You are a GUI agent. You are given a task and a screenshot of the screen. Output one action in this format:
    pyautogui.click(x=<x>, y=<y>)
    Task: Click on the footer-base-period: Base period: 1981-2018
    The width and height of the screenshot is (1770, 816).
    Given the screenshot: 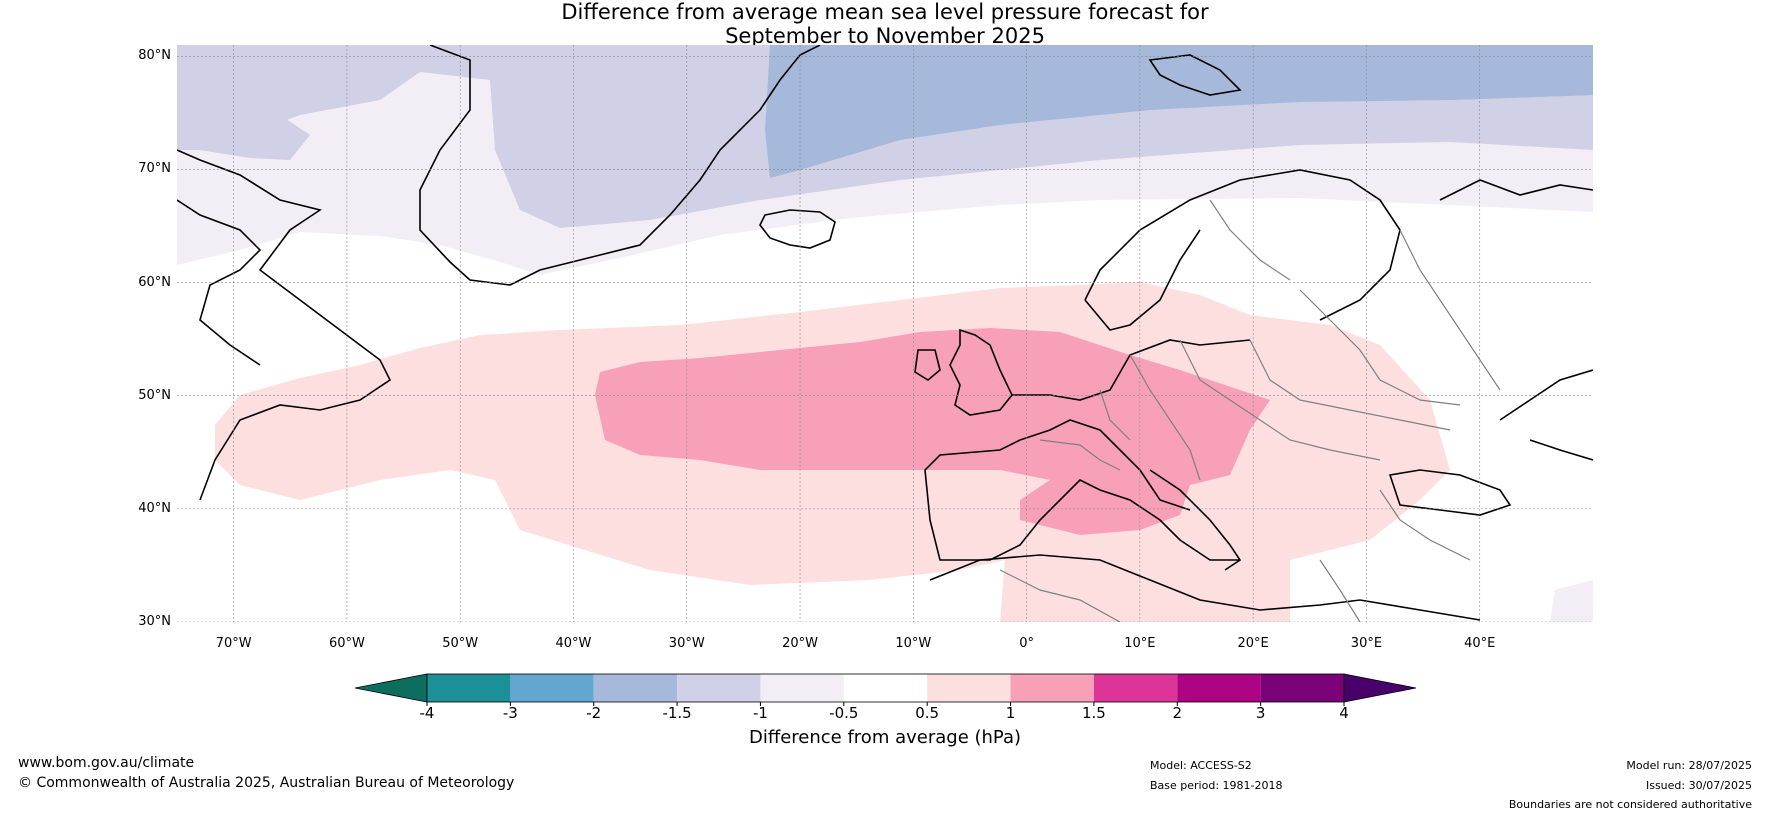 What is the action you would take?
    pyautogui.click(x=1216, y=785)
    